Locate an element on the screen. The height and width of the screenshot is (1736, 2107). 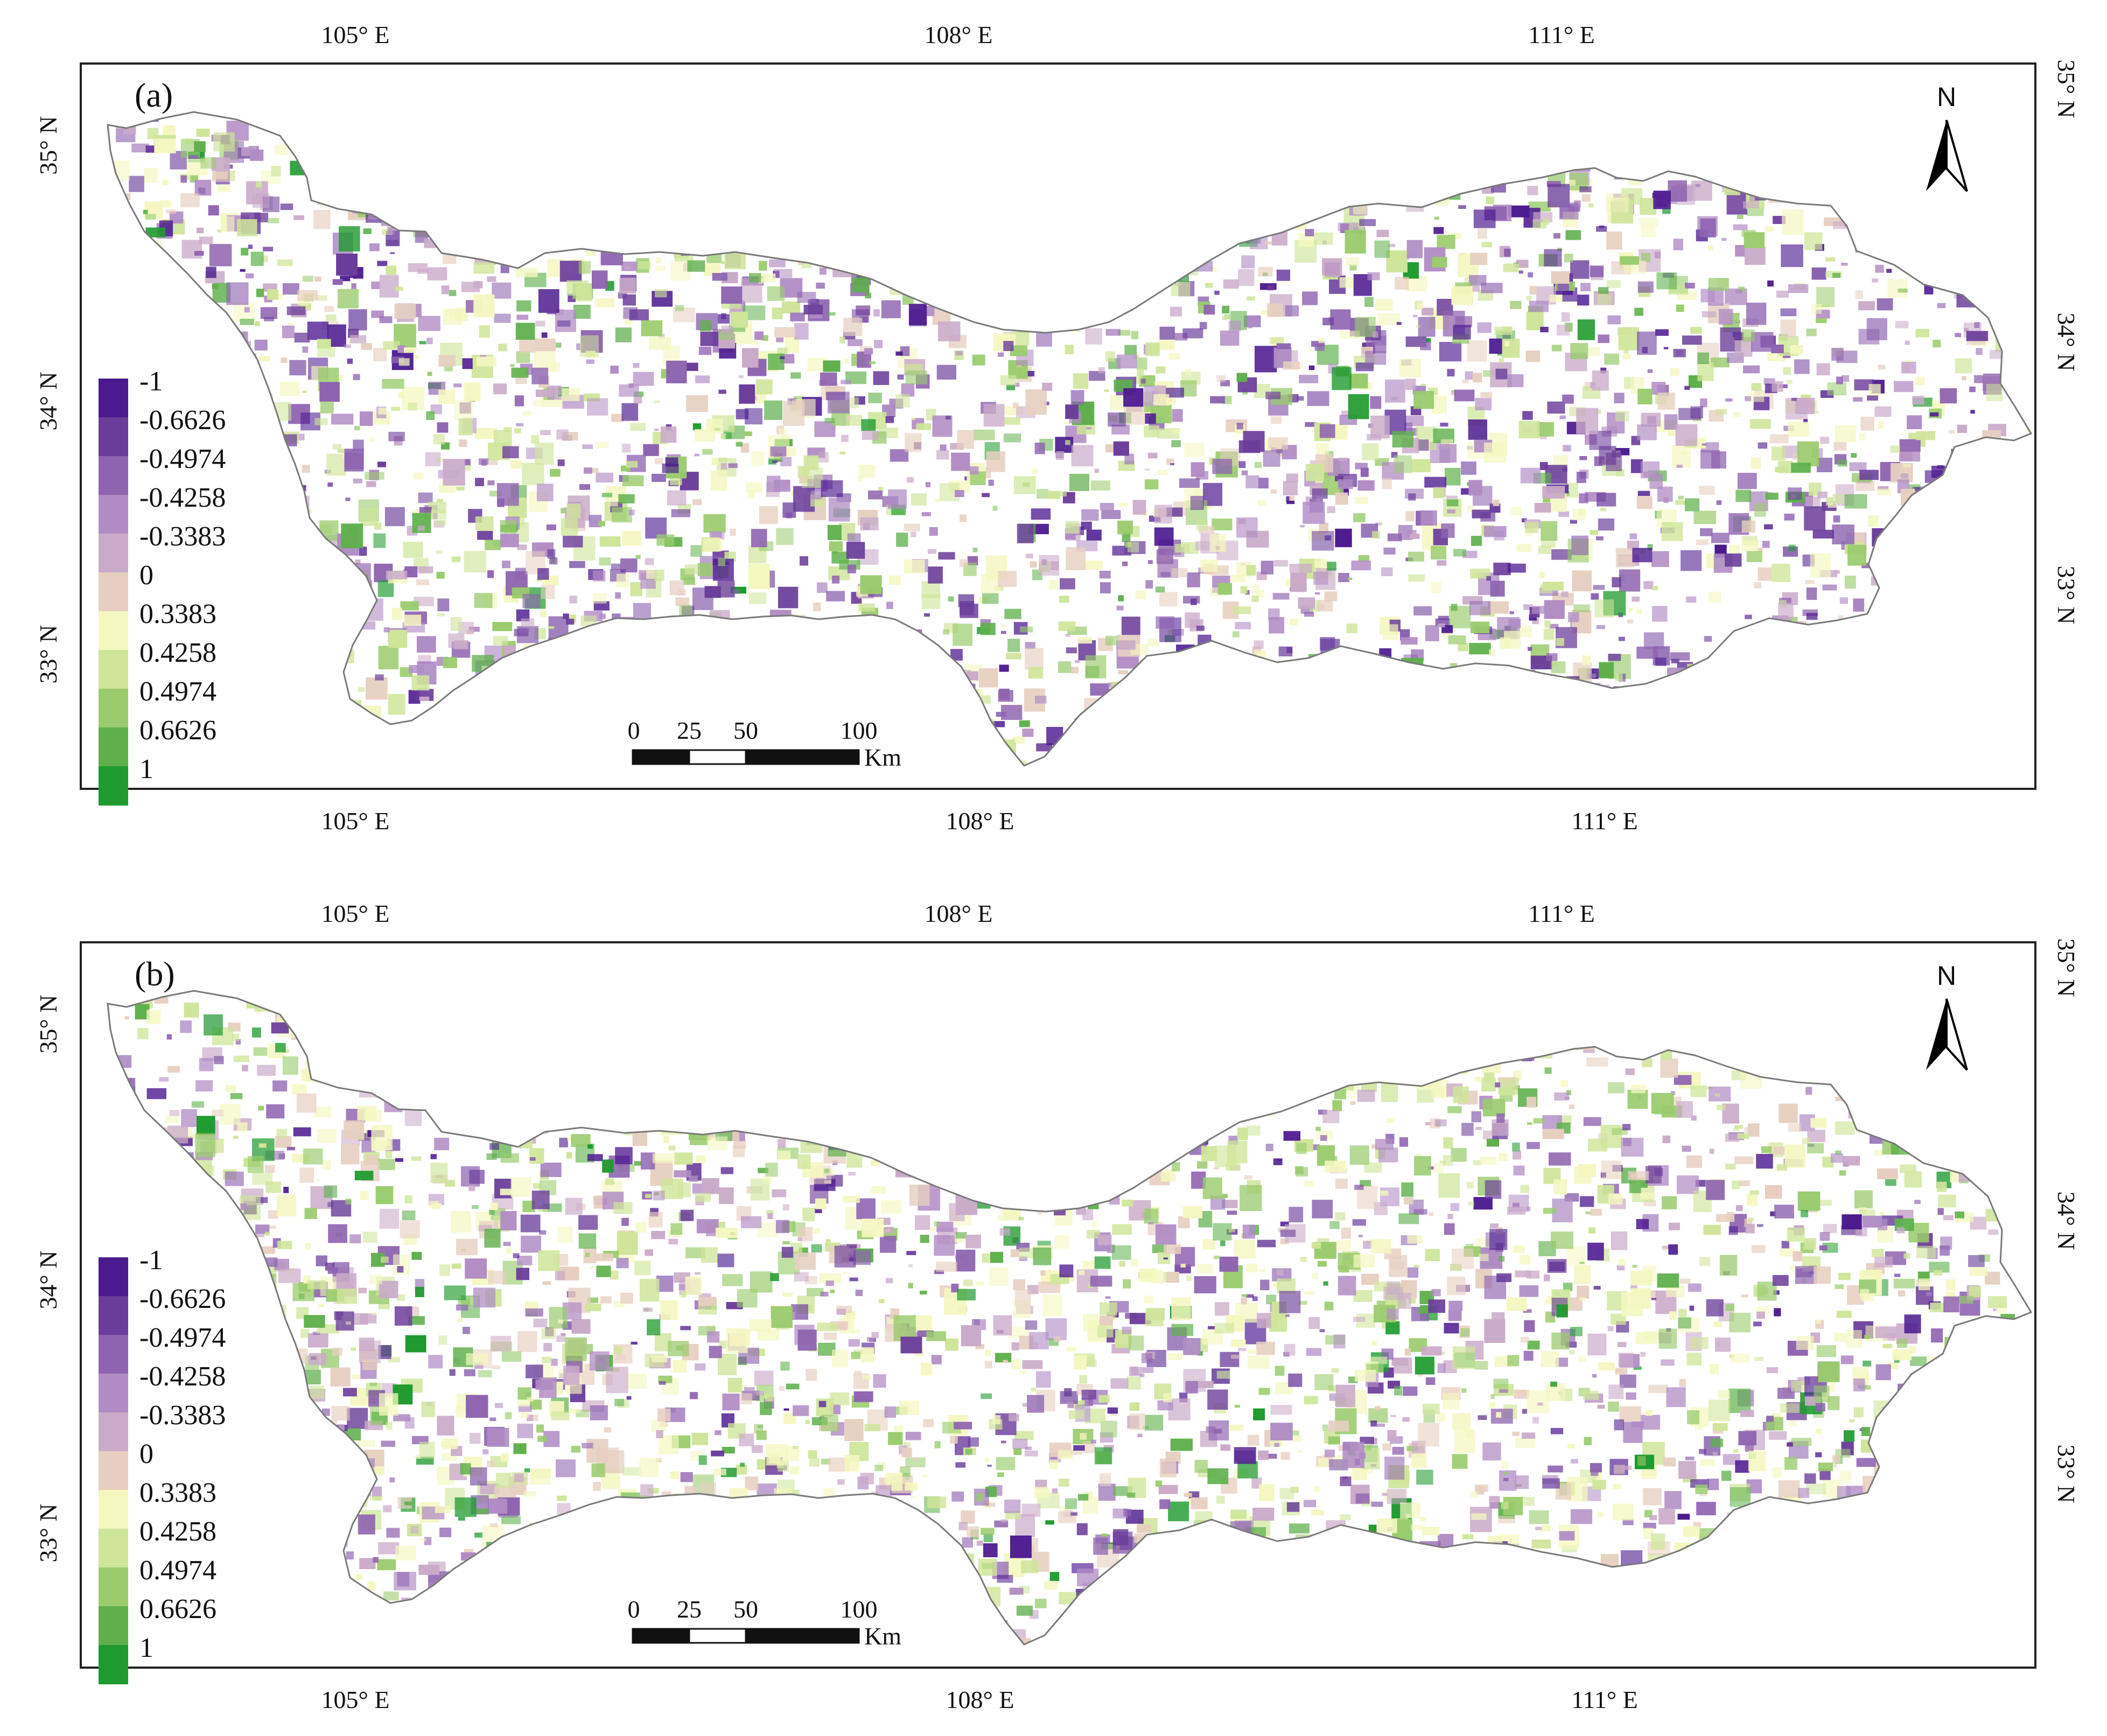
legend-swatch is located at coordinates (113, 786).